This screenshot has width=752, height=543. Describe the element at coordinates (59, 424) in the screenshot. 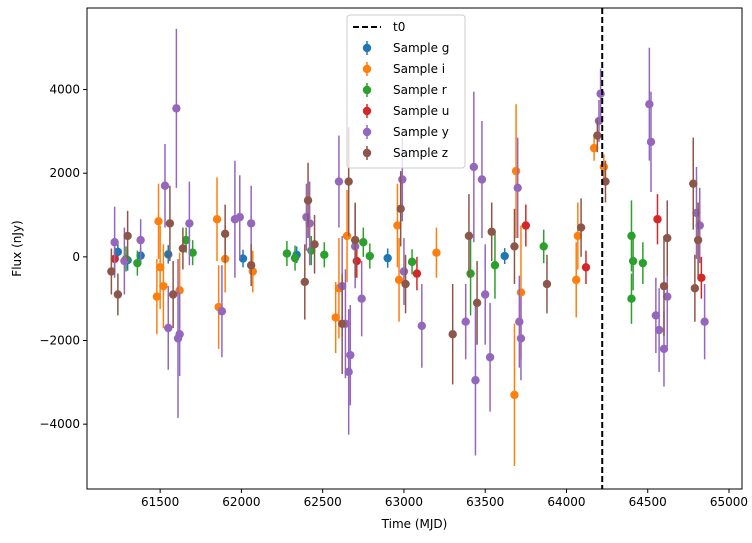

I see `y-tick-label: −4000` at that location.